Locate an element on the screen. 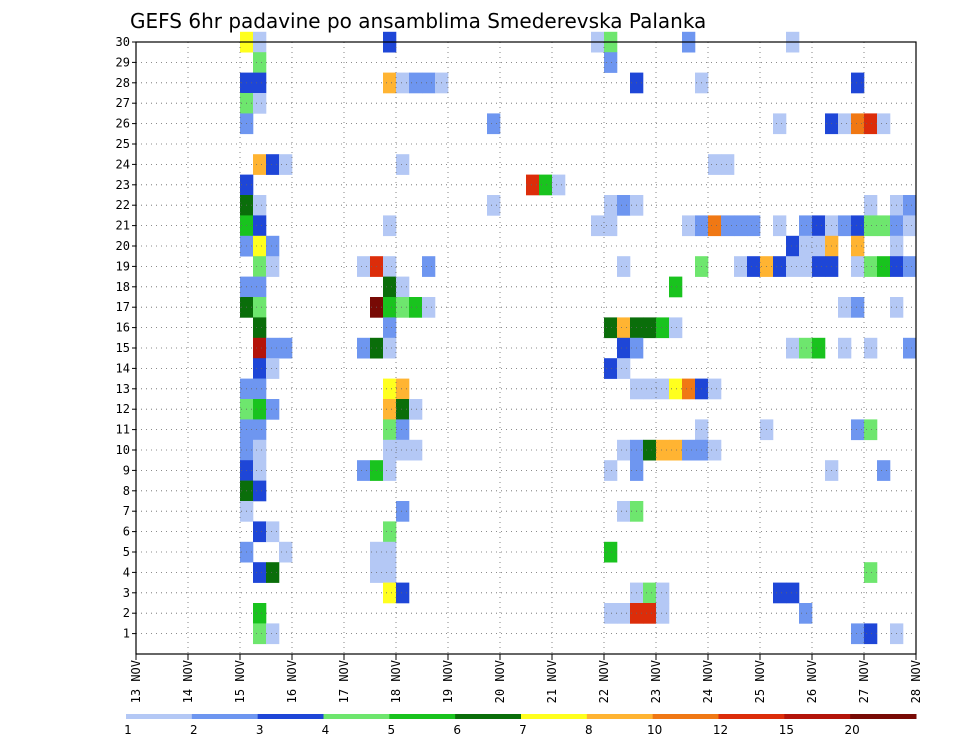  colorbar-label: 10 is located at coordinates (654, 730).